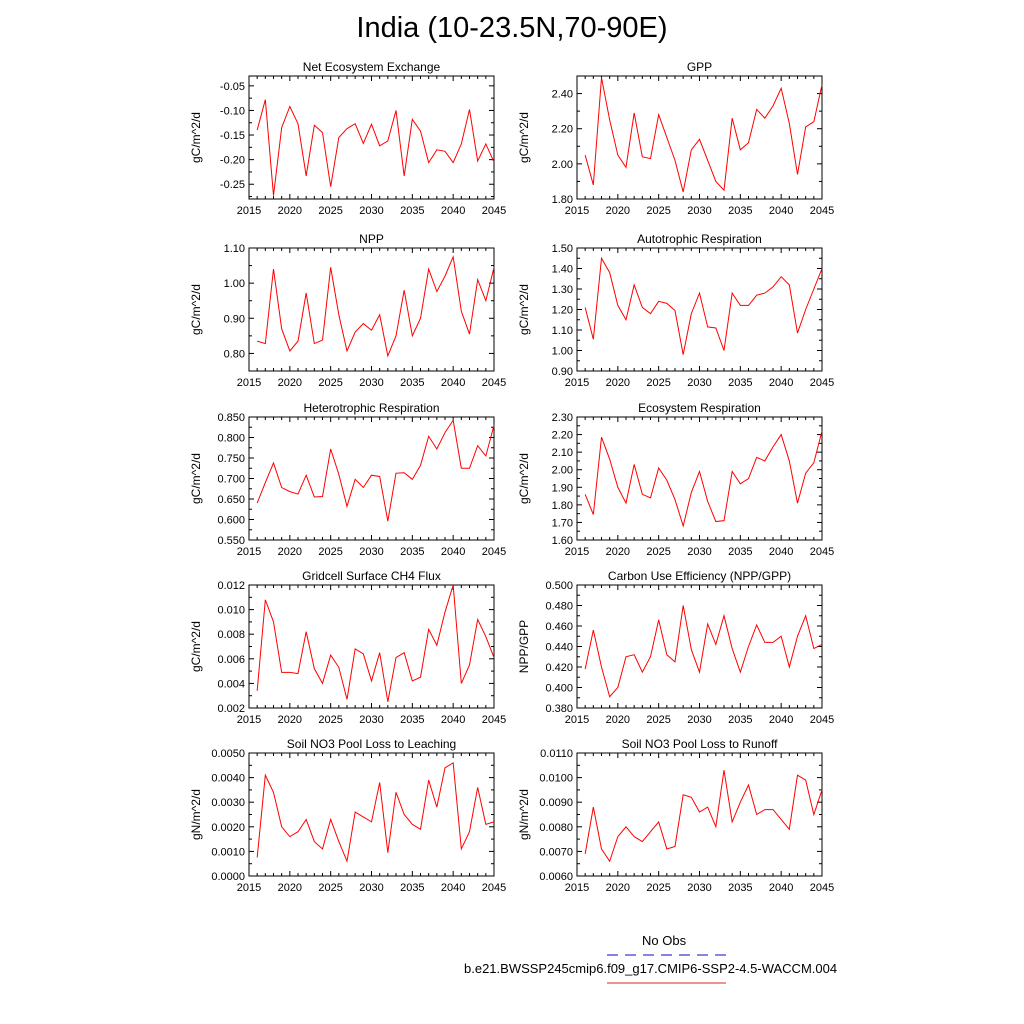  Describe the element at coordinates (699, 646) in the screenshot. I see `panel-8-frame` at that location.